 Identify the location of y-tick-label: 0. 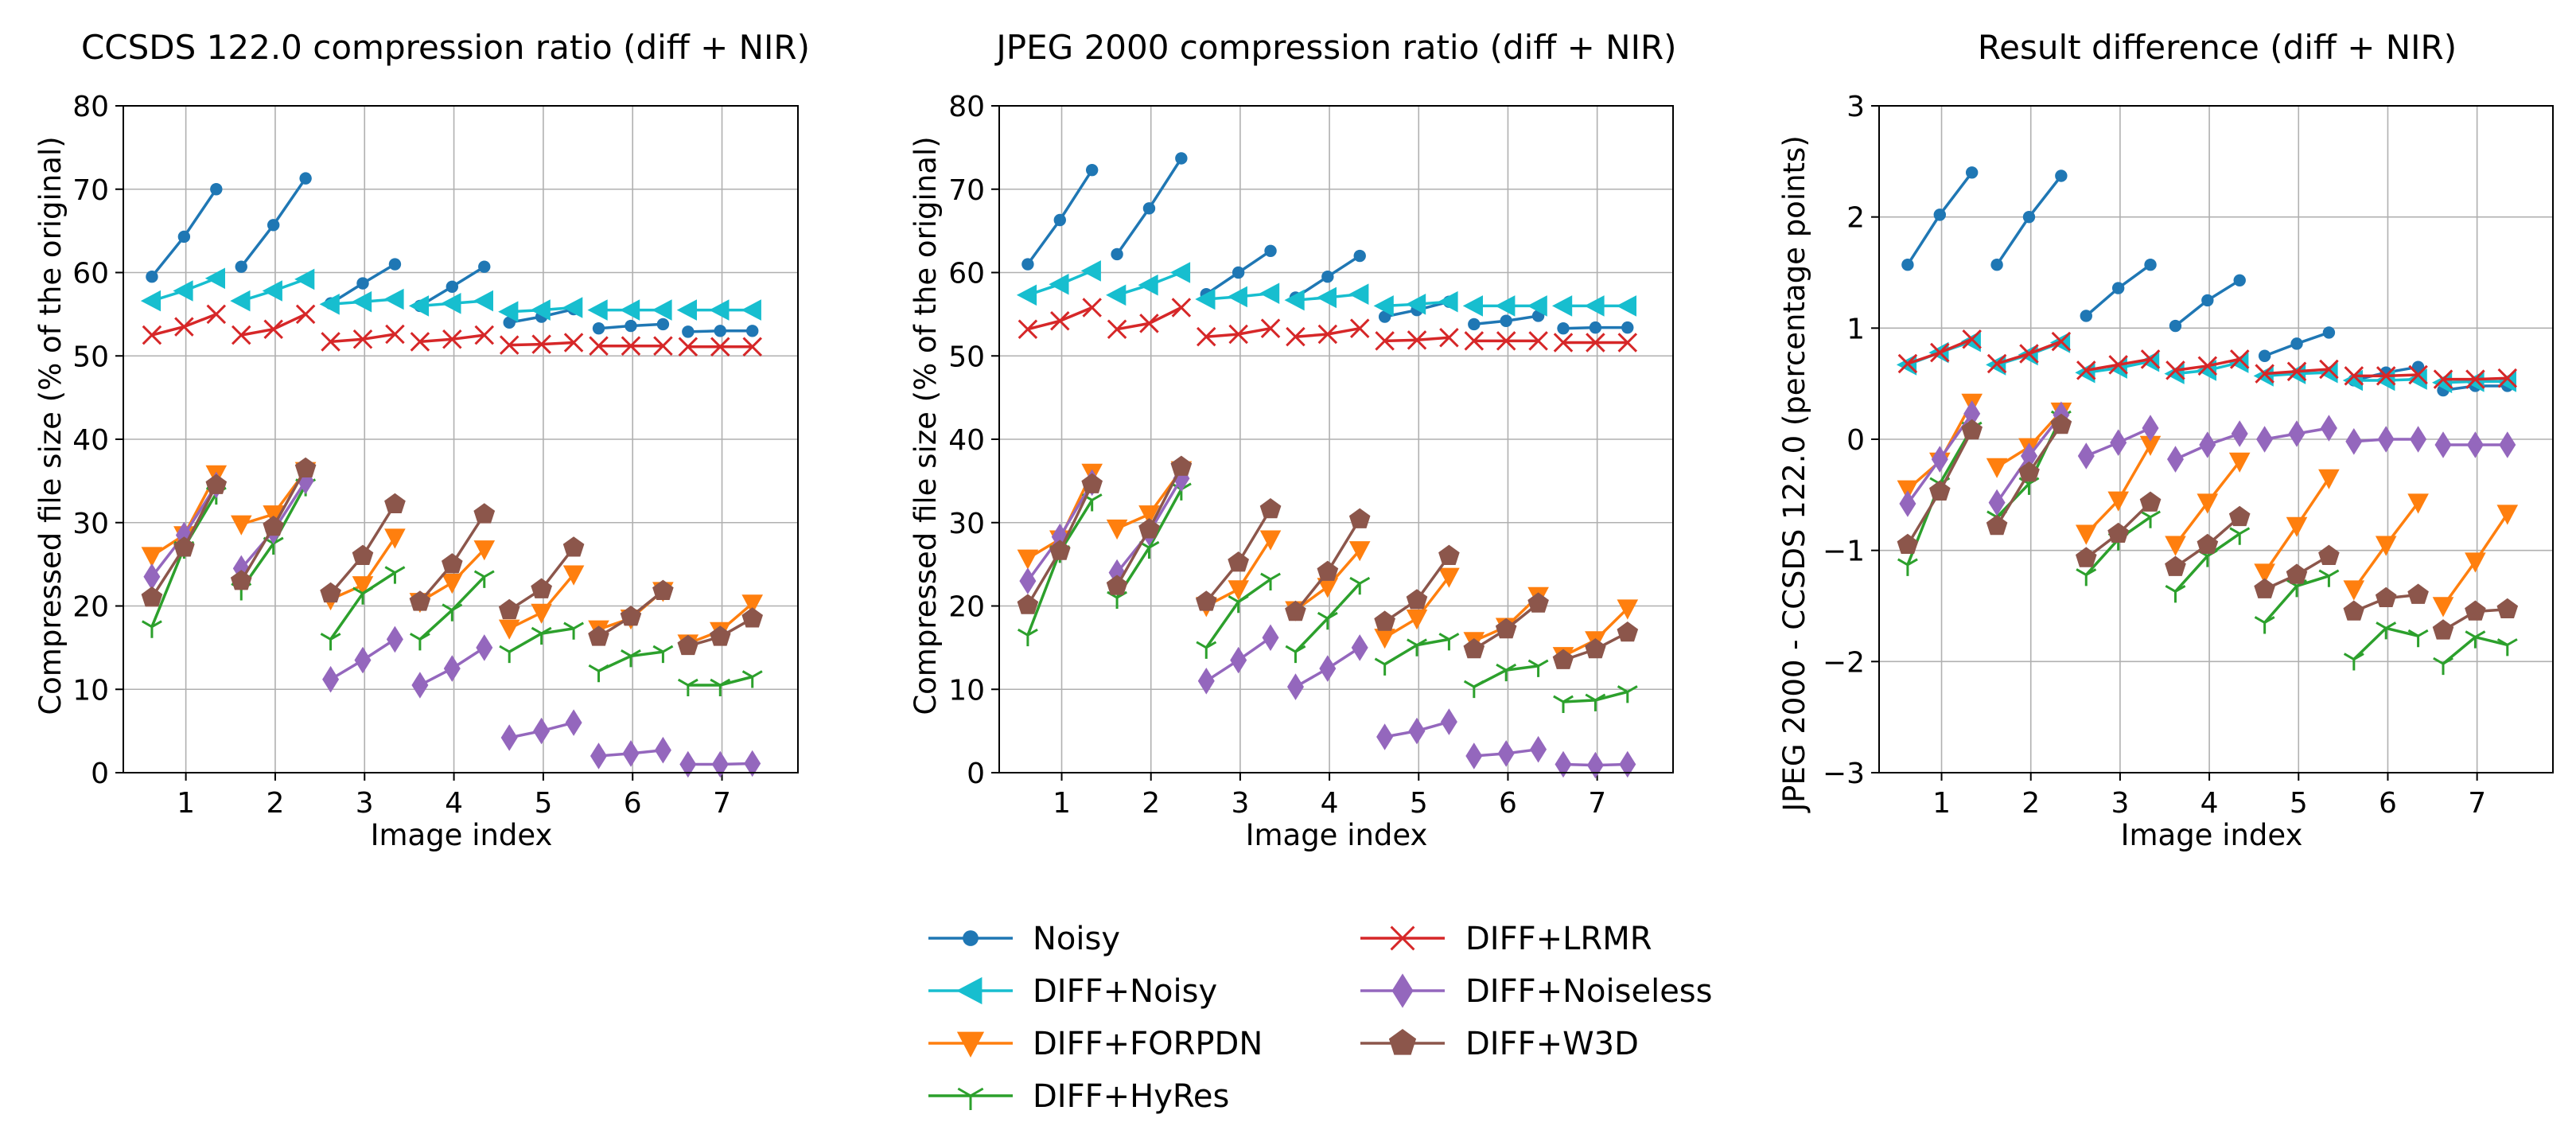
(100, 774).